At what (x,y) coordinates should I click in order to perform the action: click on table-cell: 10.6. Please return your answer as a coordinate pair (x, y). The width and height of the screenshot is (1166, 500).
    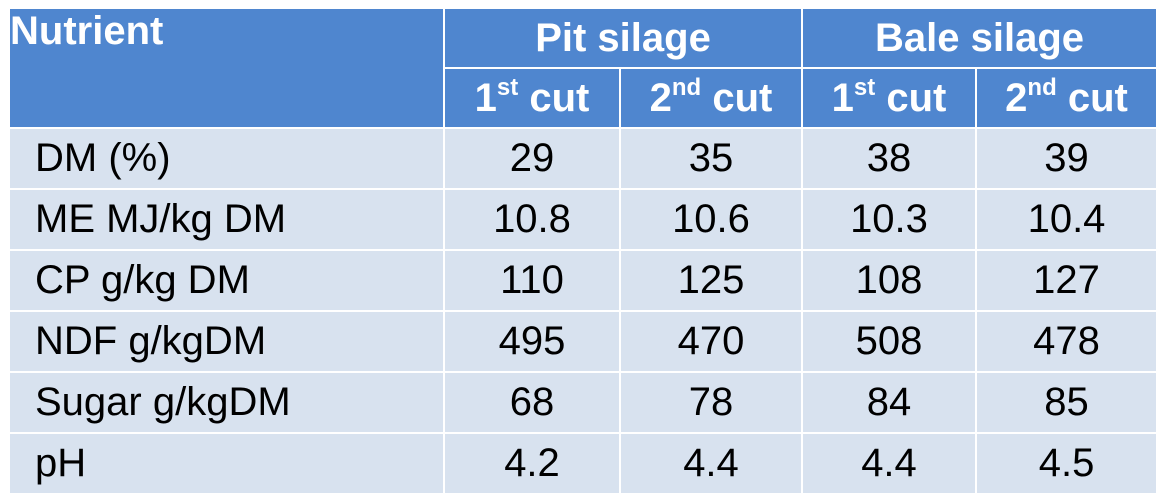
    Looking at the image, I should click on (711, 219).